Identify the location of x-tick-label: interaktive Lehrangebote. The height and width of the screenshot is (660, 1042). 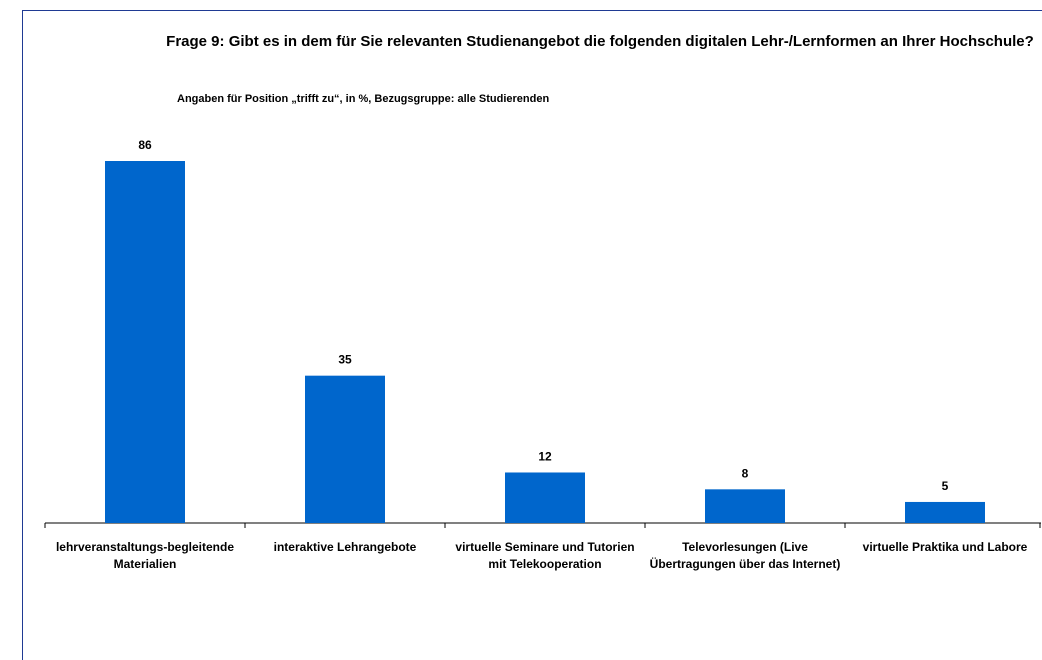
(345, 547).